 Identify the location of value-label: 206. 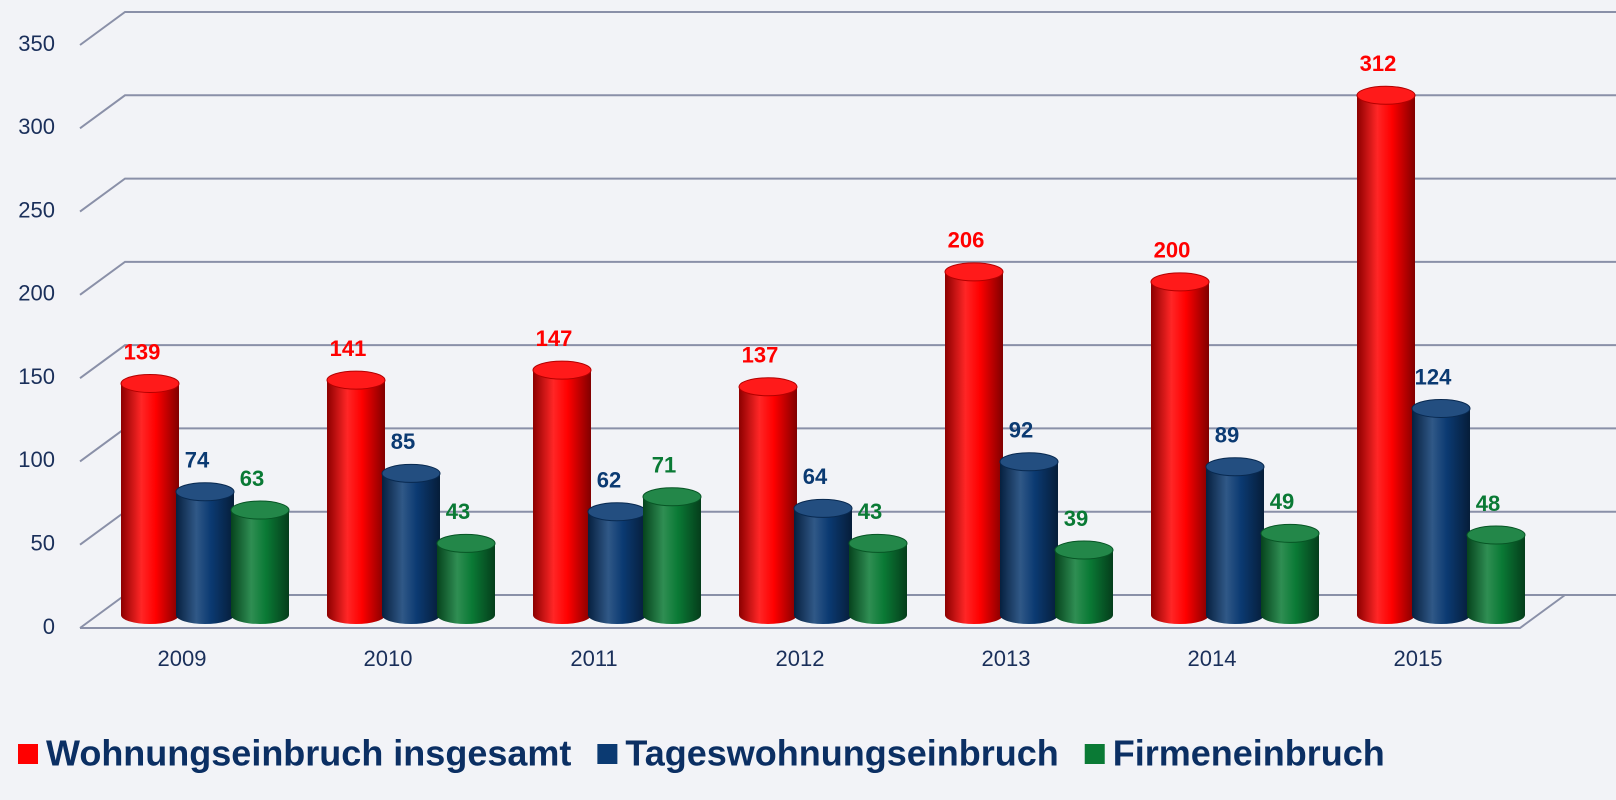
(966, 240).